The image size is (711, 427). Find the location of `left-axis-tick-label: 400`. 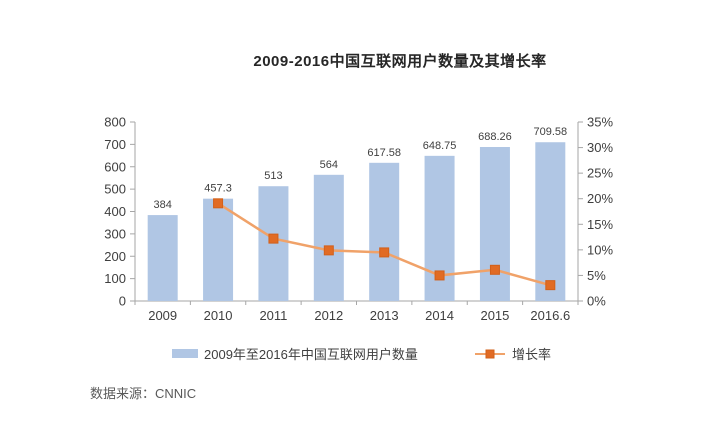

left-axis-tick-label: 400 is located at coordinates (115, 211).